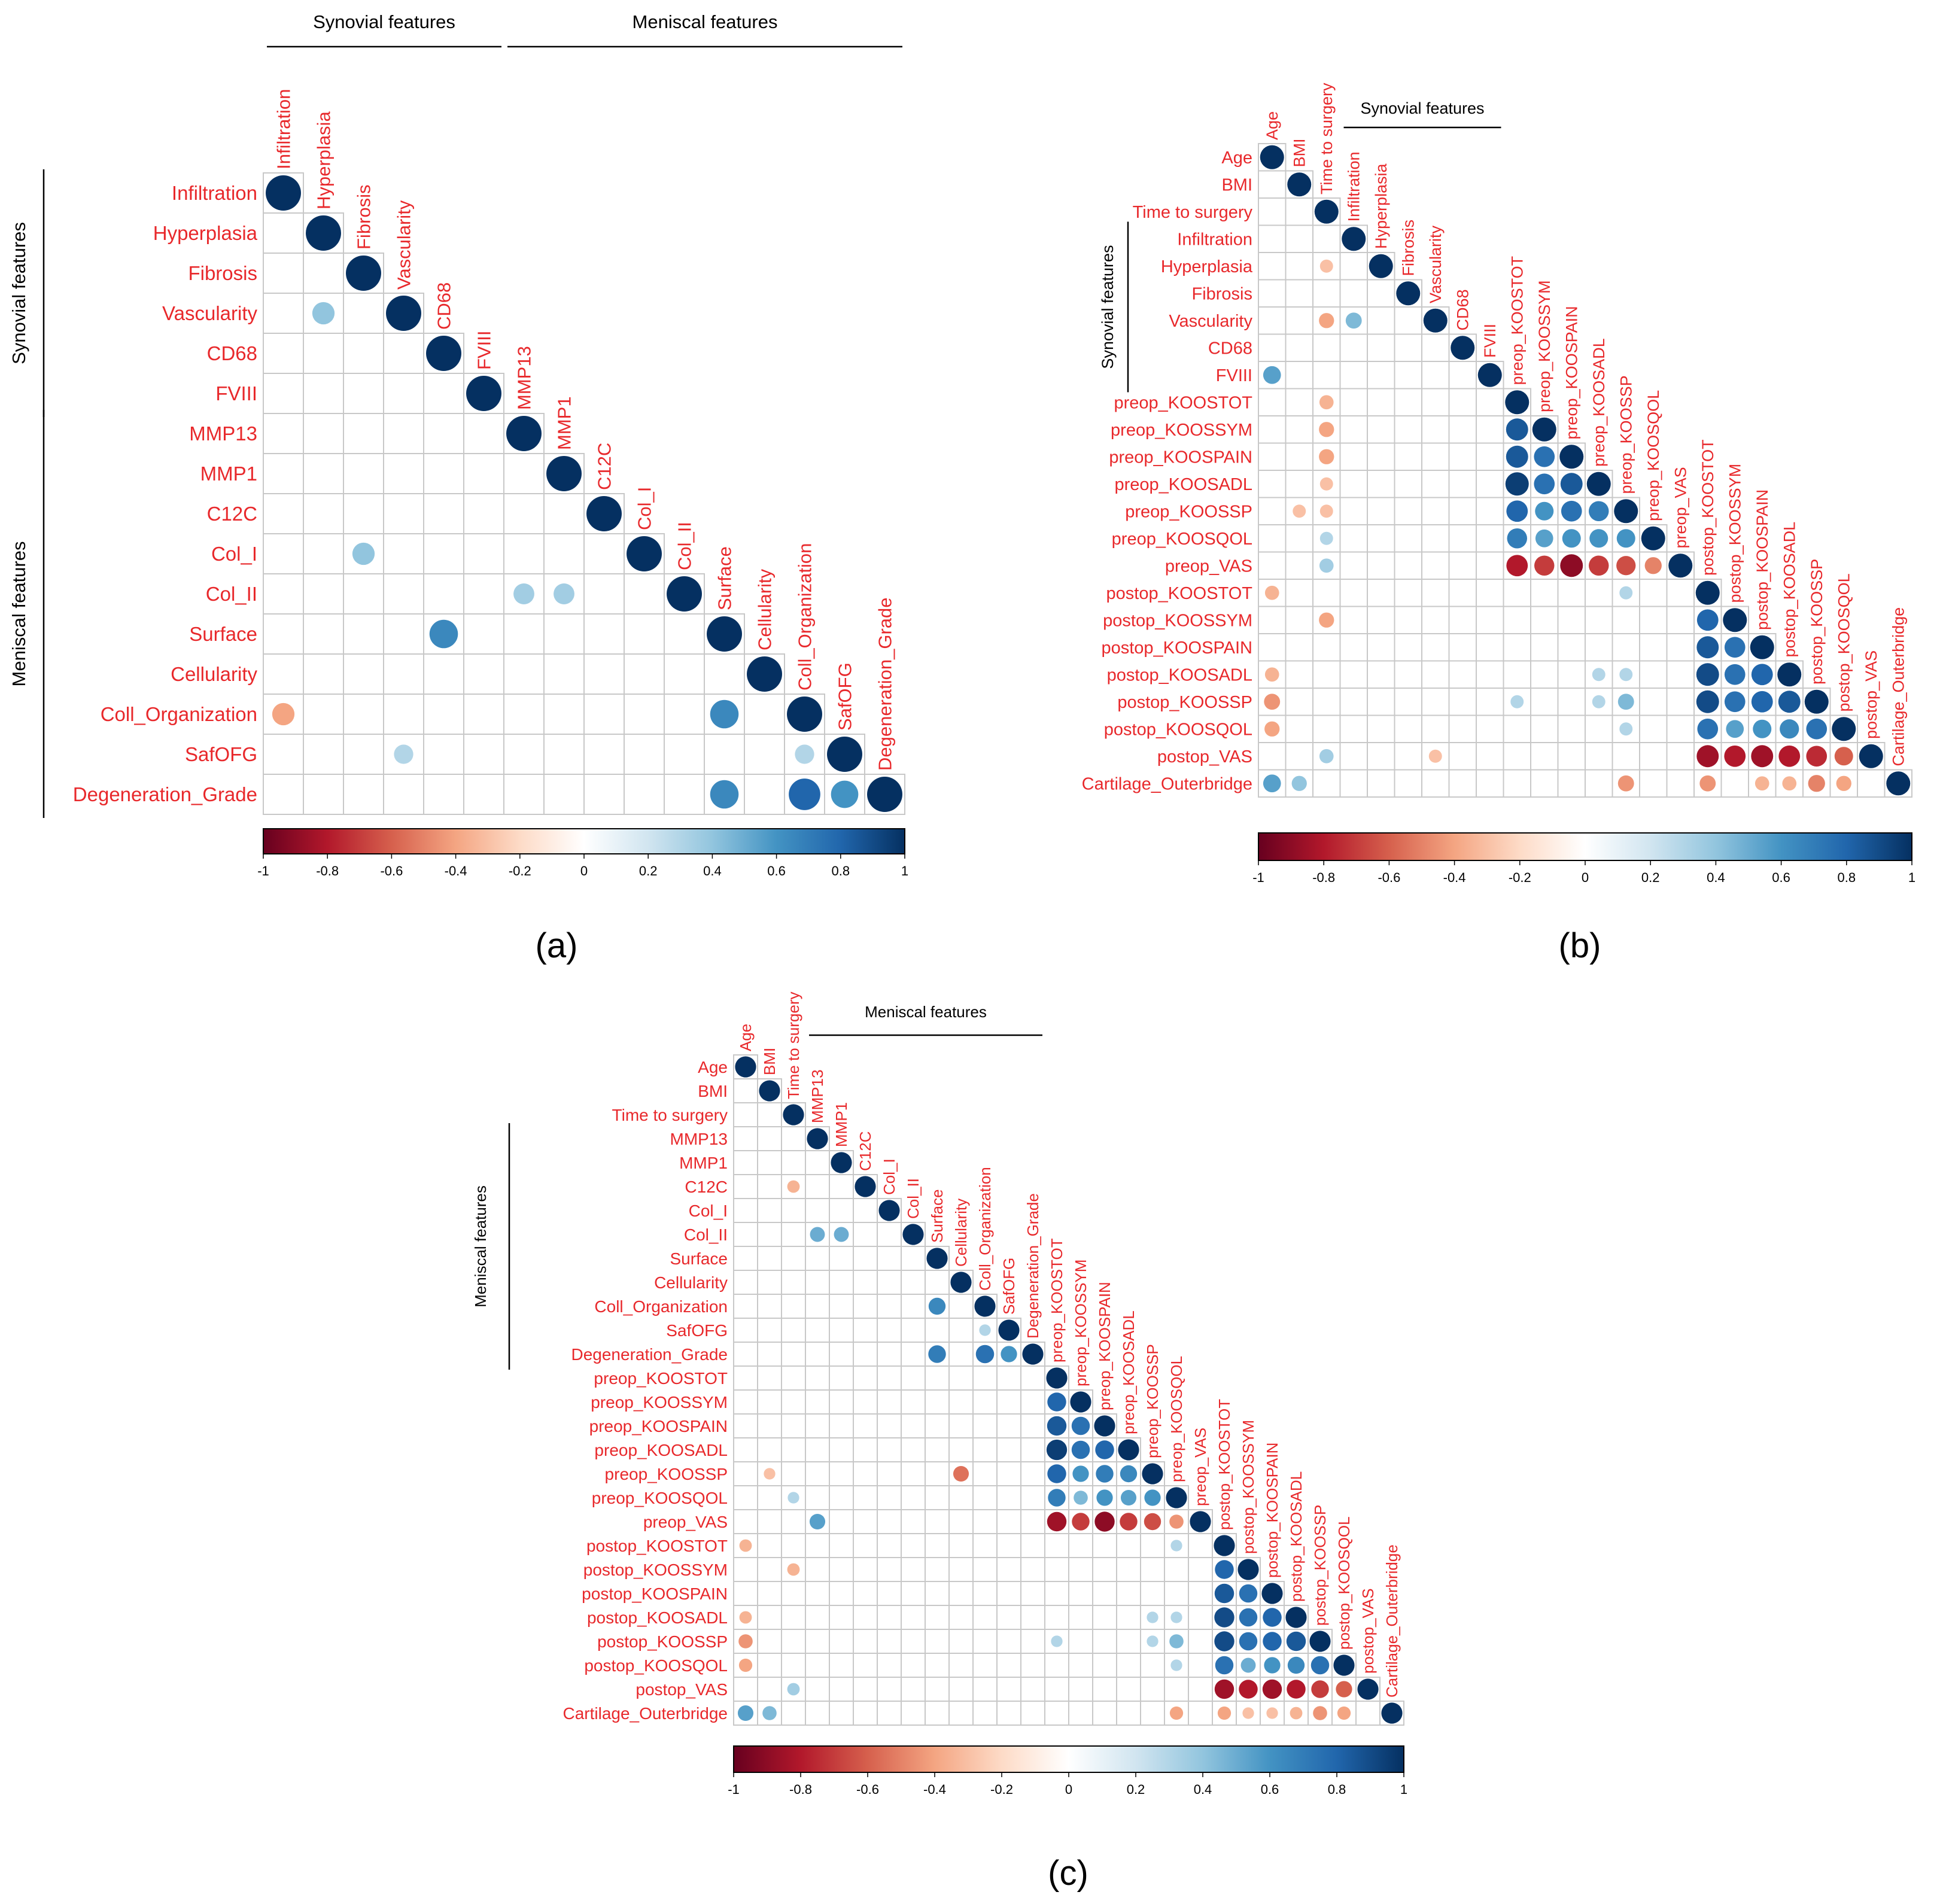 The image size is (1943, 1904). What do you see at coordinates (1599, 675) in the screenshot?
I see `corr-circle-postop-koosadl-preop-koosadl` at bounding box center [1599, 675].